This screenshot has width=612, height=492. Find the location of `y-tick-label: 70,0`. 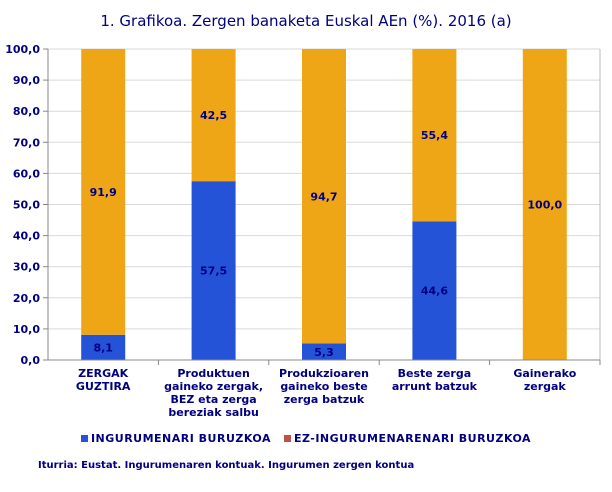

y-tick-label: 70,0 is located at coordinates (26, 142).